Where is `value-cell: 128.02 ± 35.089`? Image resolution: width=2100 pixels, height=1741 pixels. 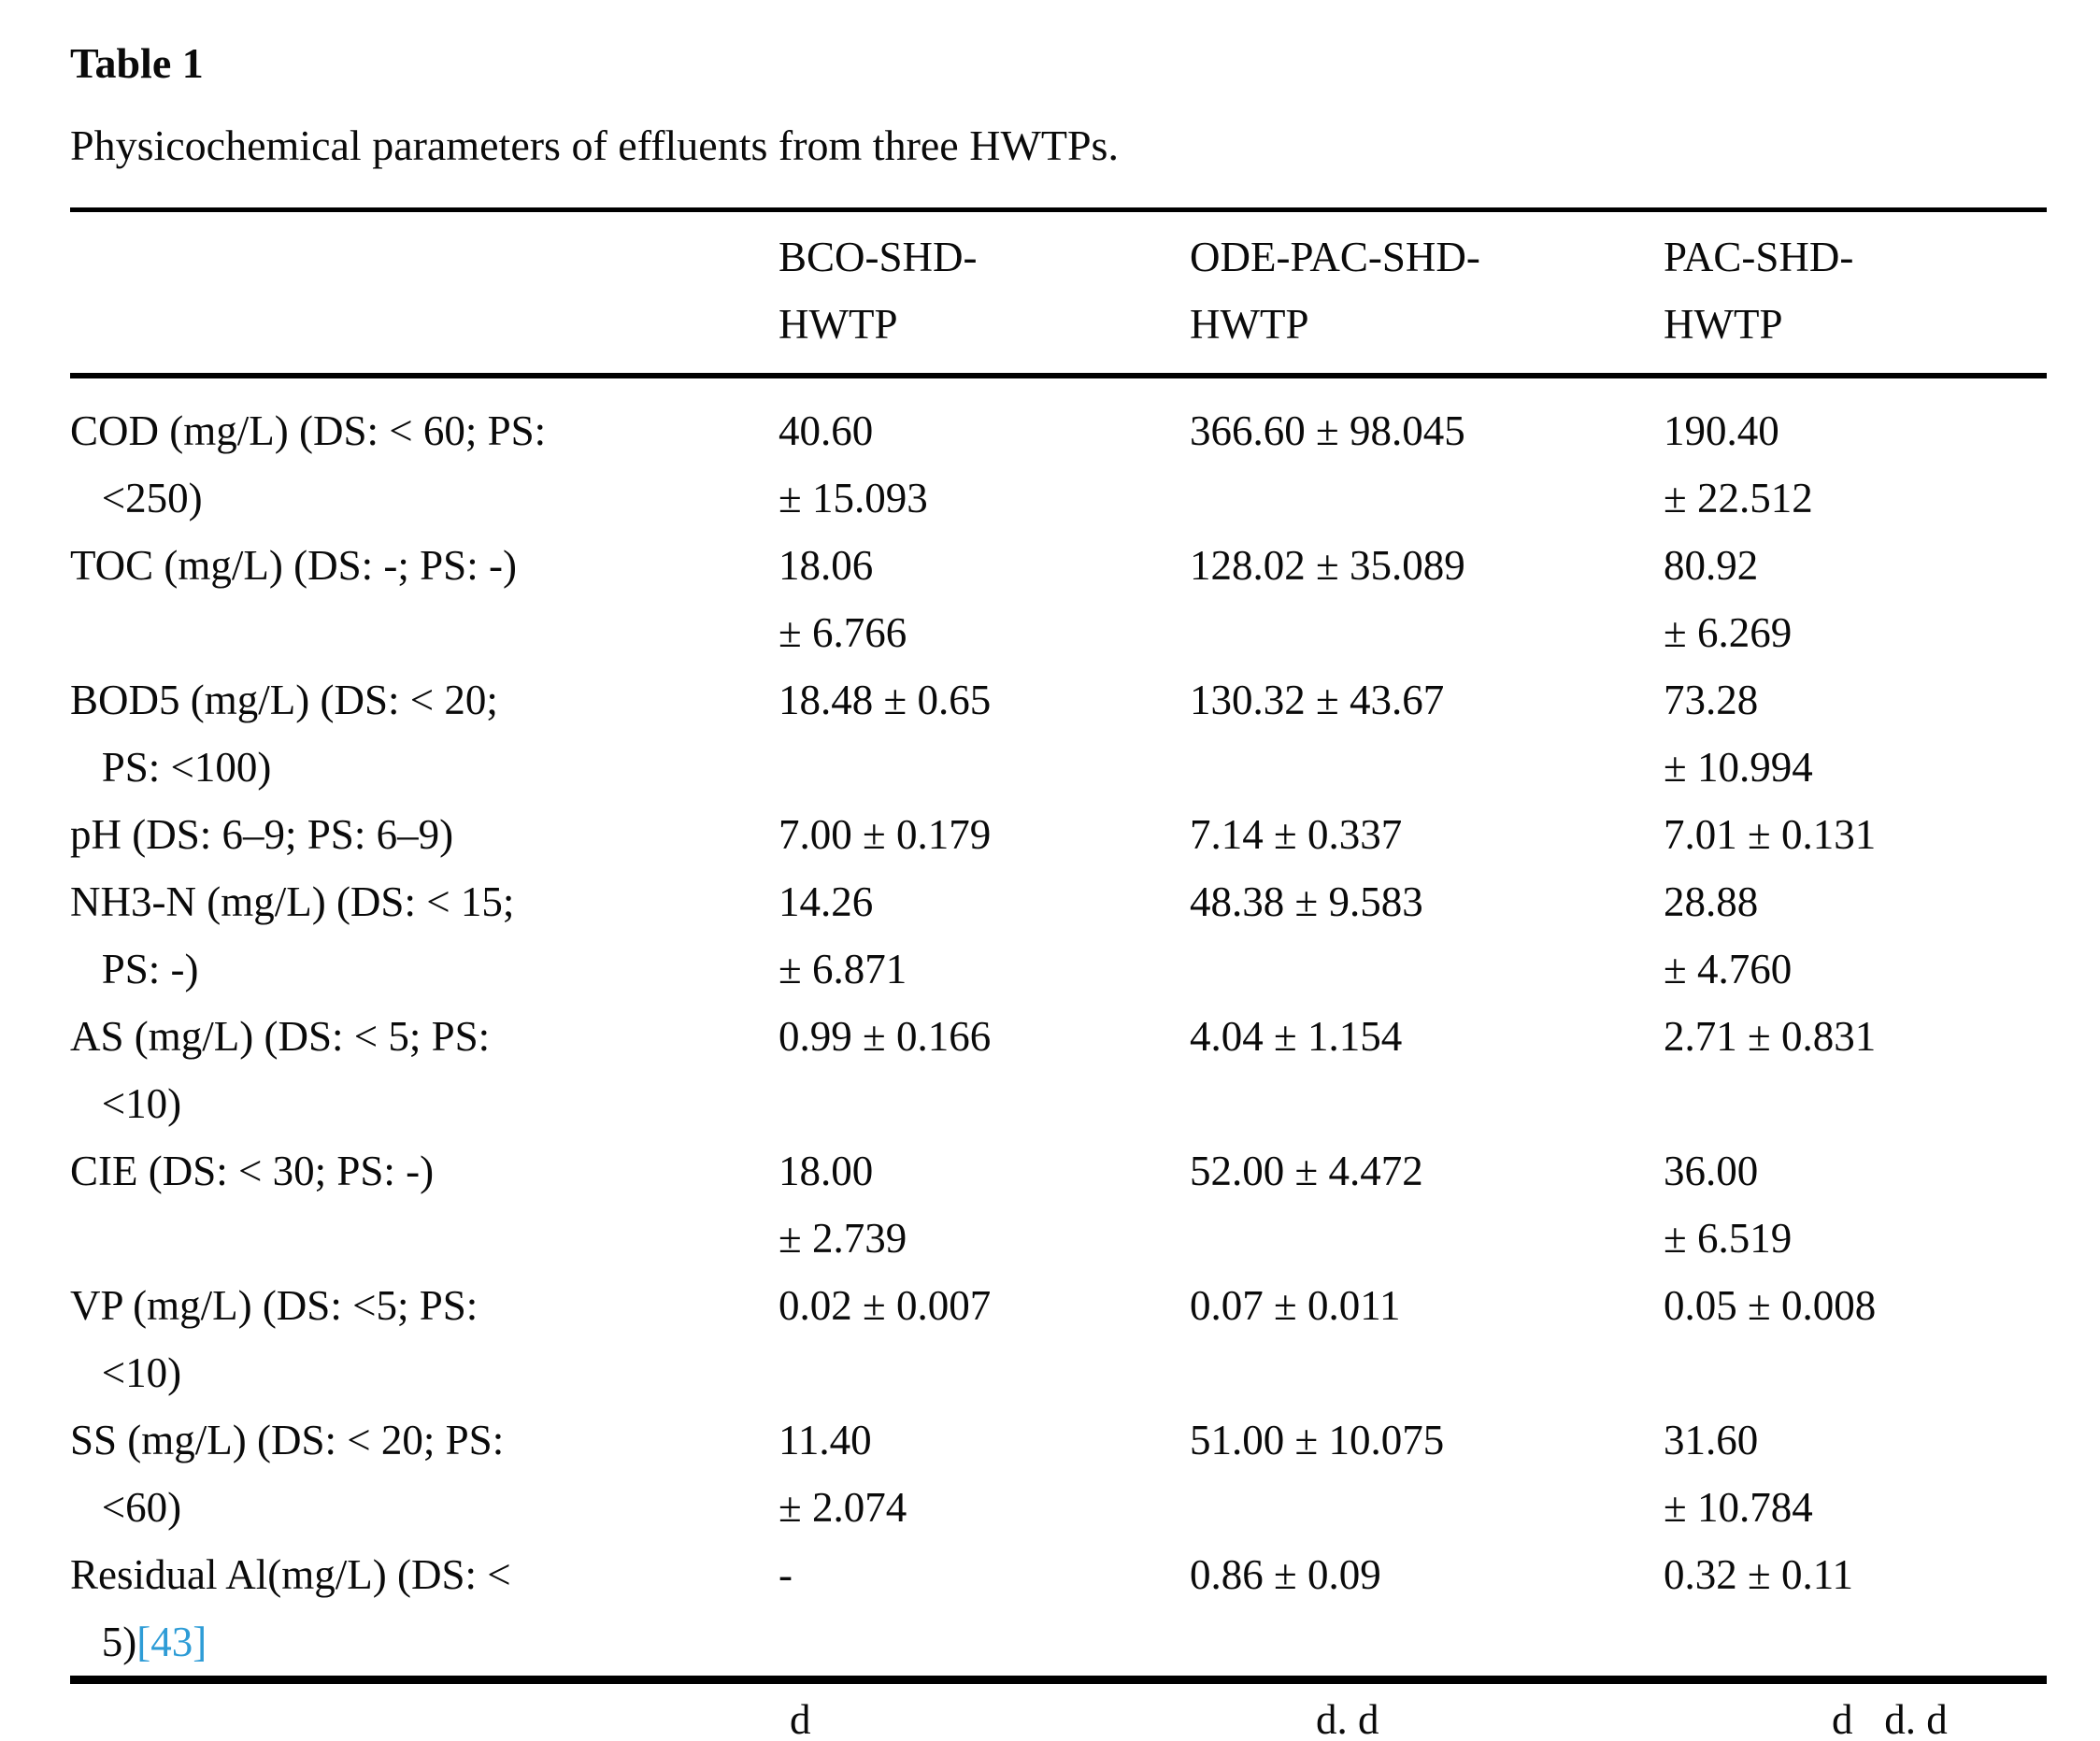 value-cell: 128.02 ± 35.089 is located at coordinates (1328, 566).